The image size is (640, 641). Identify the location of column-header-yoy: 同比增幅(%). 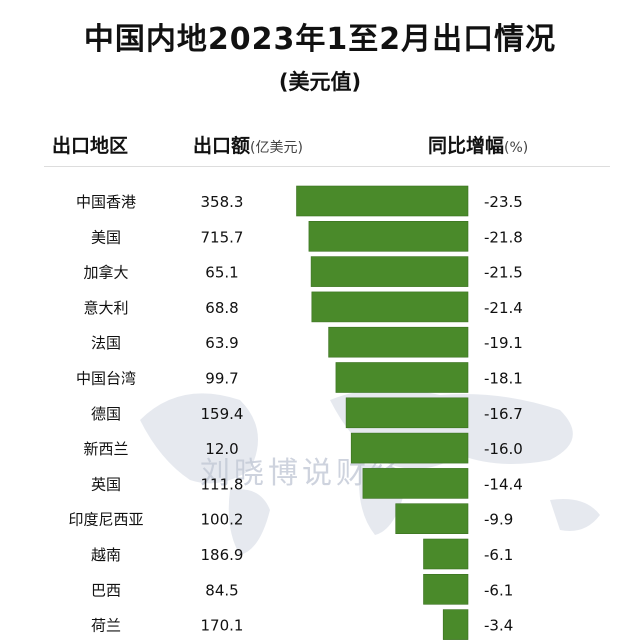
(478, 144).